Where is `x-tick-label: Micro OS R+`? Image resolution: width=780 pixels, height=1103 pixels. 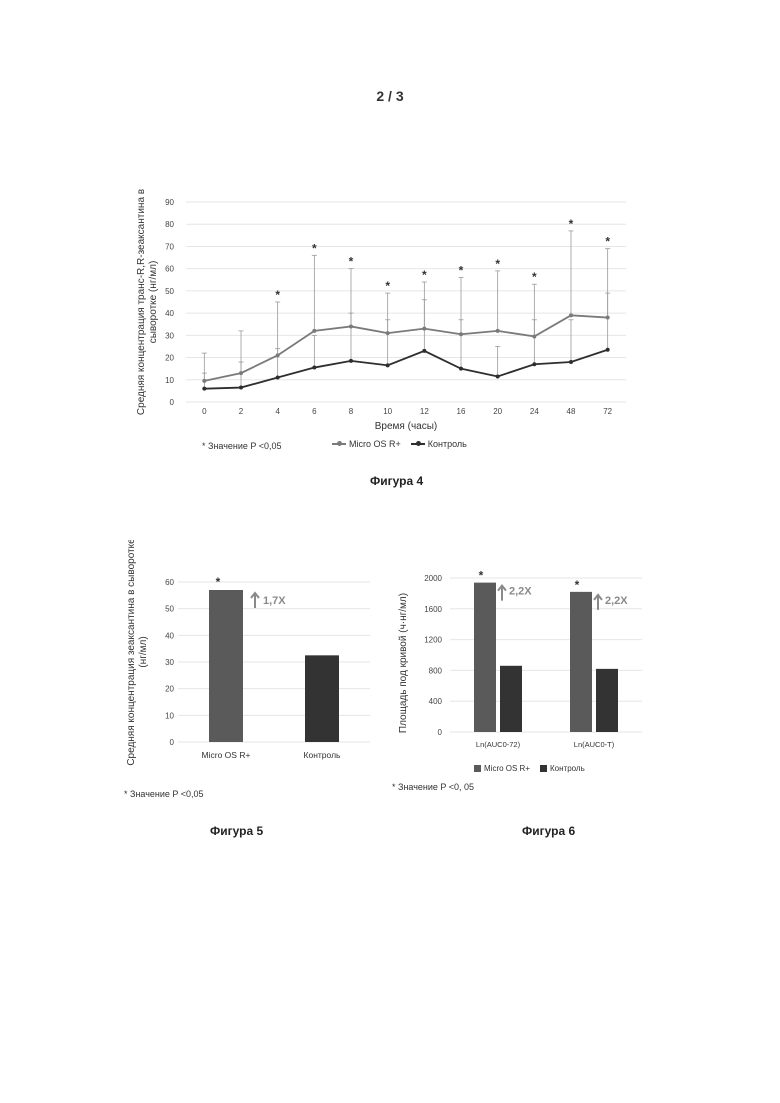 x-tick-label: Micro OS R+ is located at coordinates (226, 755).